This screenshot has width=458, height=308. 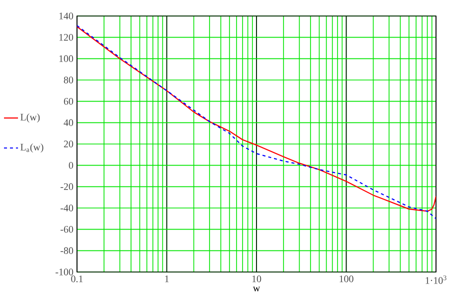 What do you see at coordinates (66, 58) in the screenshot?
I see `y-tick-label: 100` at bounding box center [66, 58].